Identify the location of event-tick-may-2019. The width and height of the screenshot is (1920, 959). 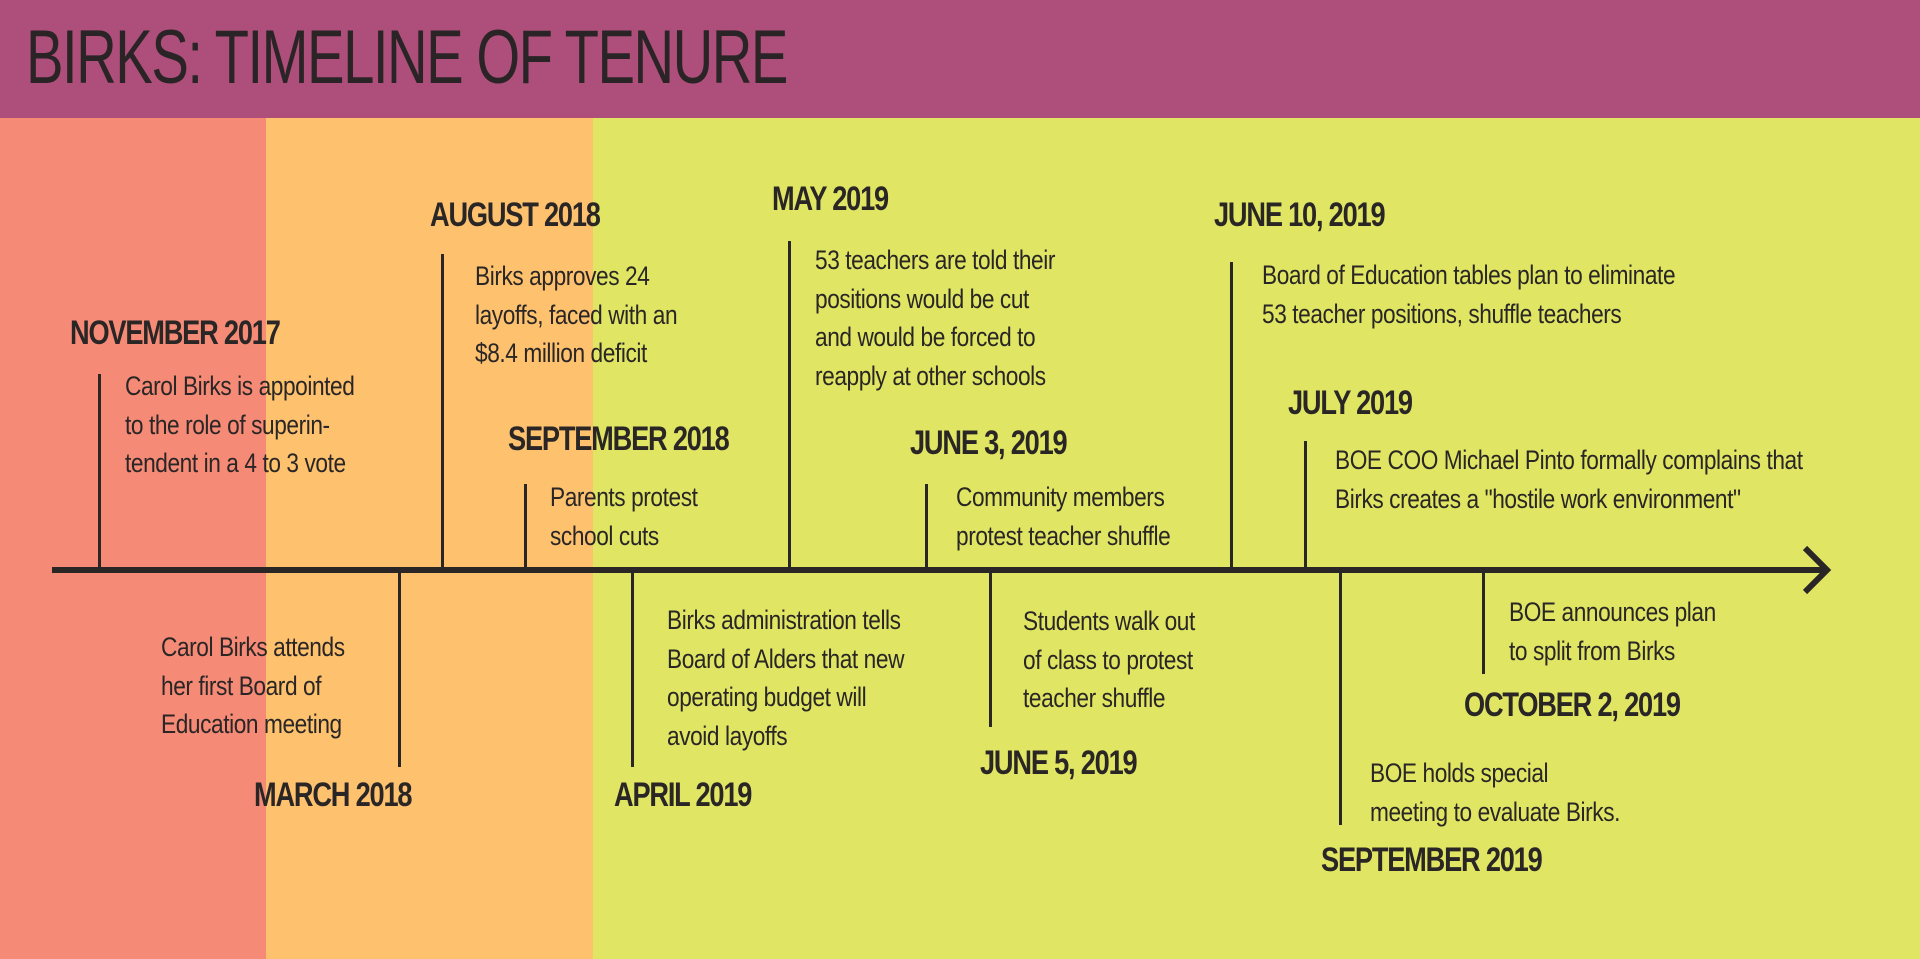
(789, 405).